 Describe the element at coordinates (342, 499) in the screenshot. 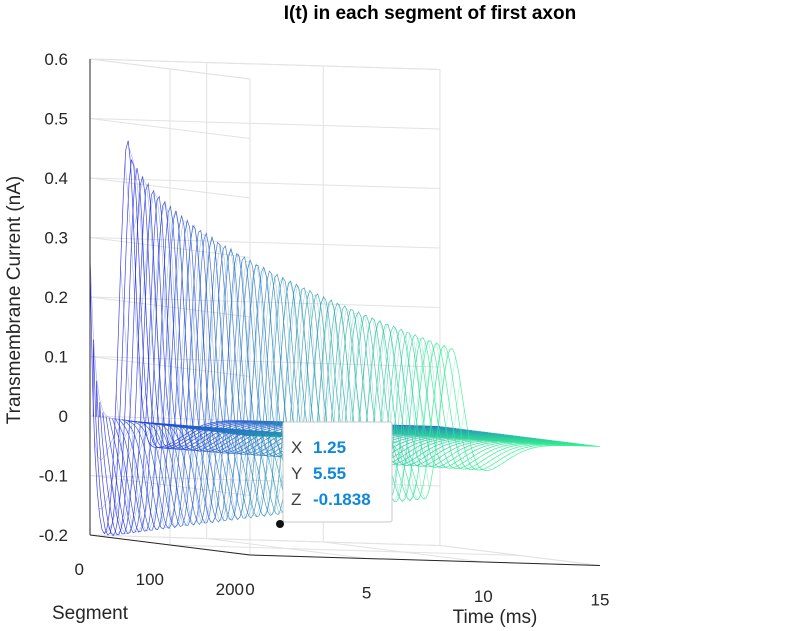

I see `datatip-z-value: -0.1838` at that location.